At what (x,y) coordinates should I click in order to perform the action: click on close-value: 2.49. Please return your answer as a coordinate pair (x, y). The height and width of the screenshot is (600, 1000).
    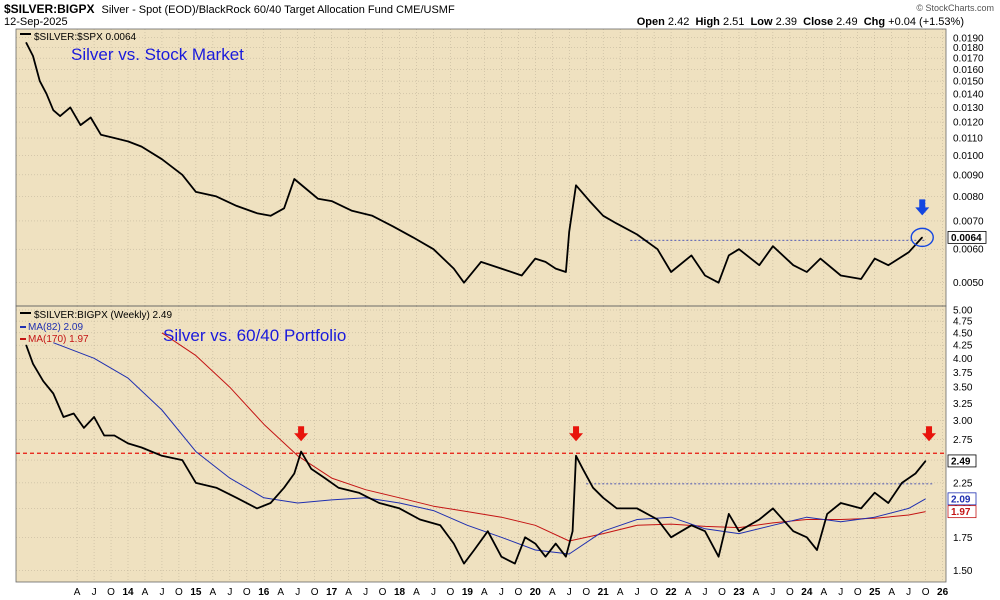
    Looking at the image, I should click on (846, 22).